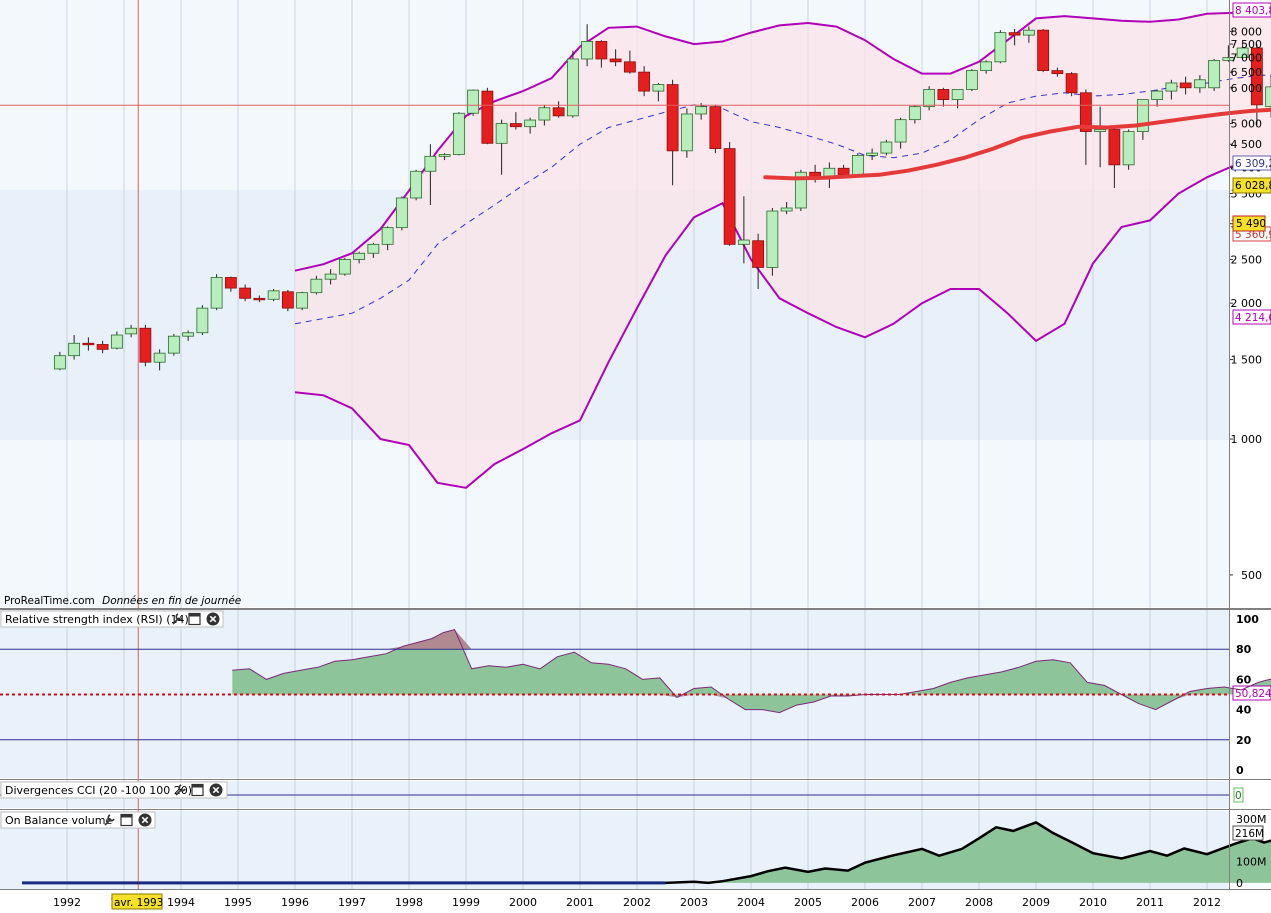 The height and width of the screenshot is (913, 1271). I want to click on price-tag-upper-band-text: 8 403,8, so click(1253, 11).